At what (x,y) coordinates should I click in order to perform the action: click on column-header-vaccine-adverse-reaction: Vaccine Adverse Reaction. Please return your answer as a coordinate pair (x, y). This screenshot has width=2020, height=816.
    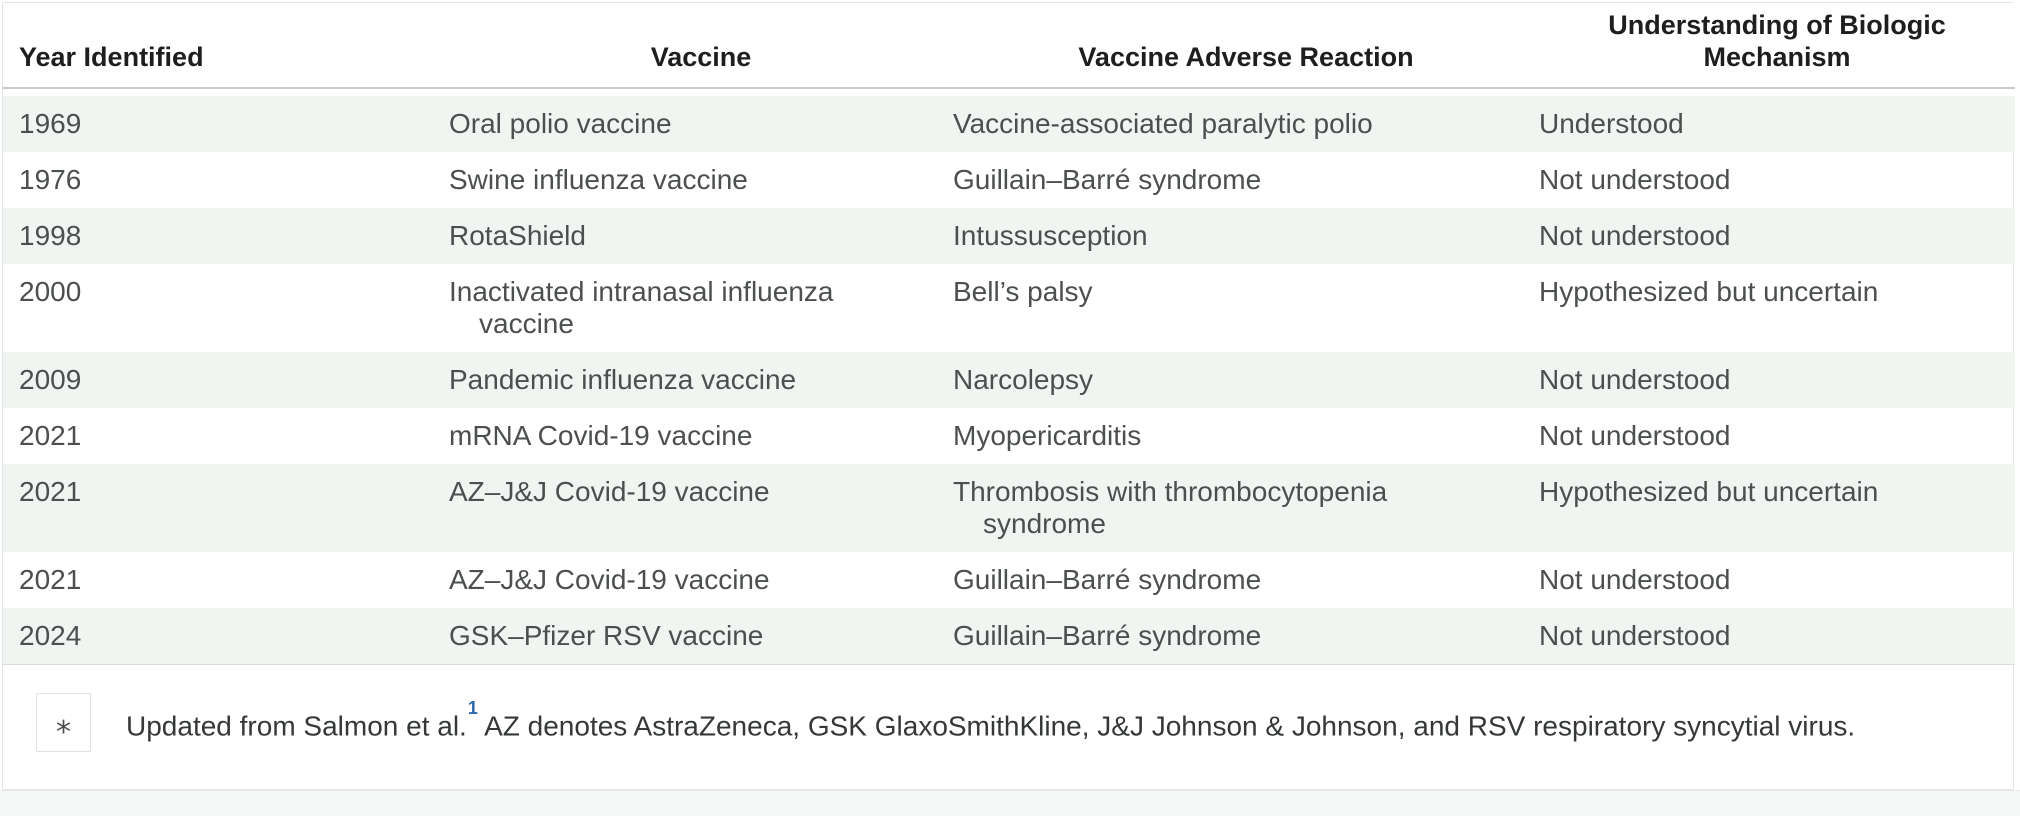
    Looking at the image, I should click on (1246, 46).